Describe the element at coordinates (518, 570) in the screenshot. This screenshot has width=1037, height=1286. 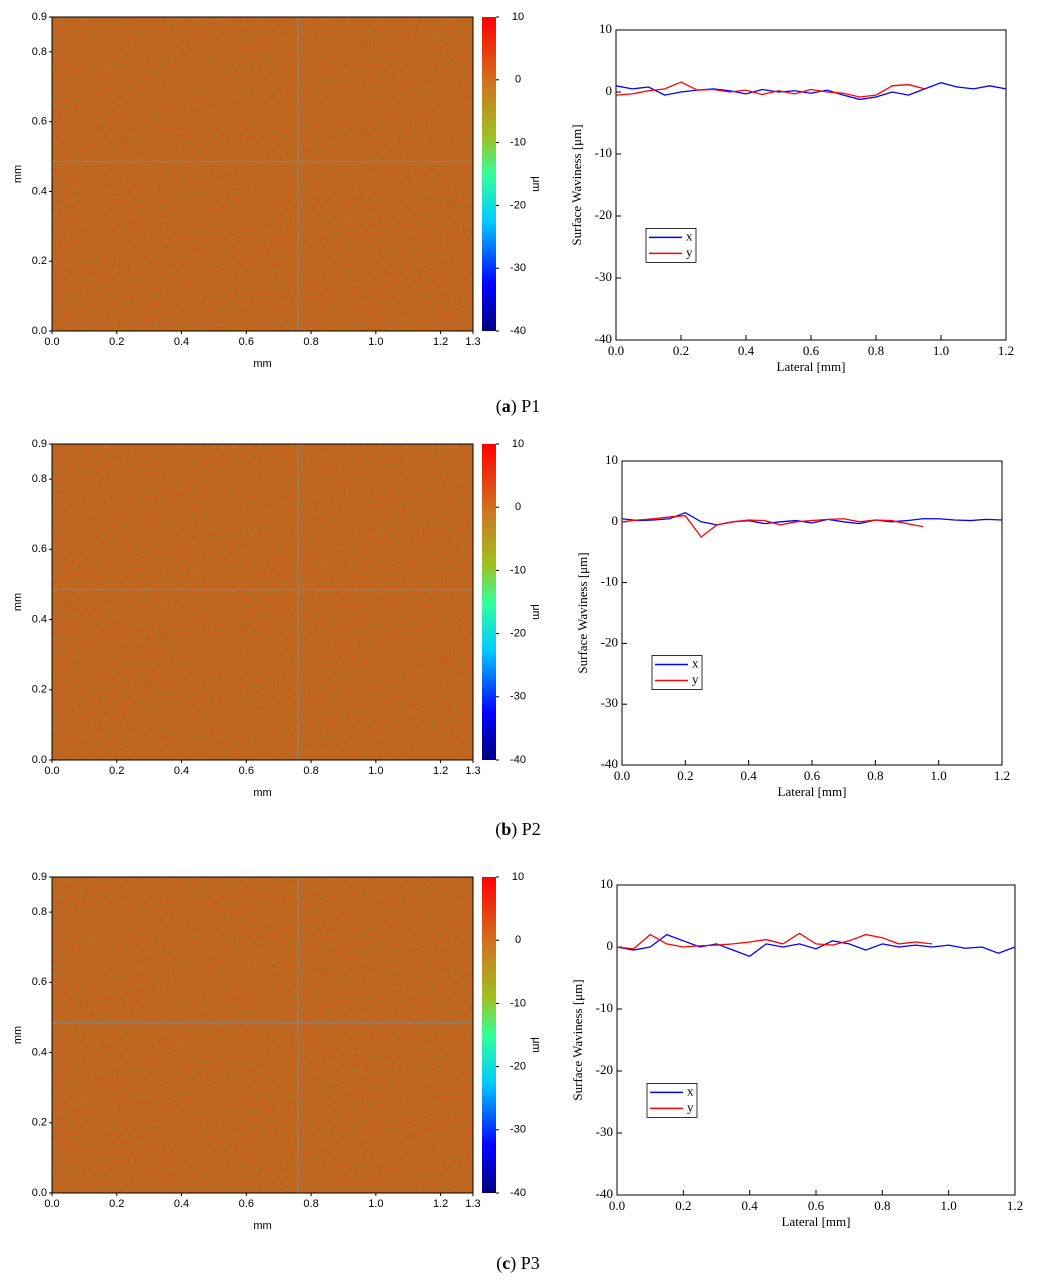
I see `colorbar-tick-label: -10` at that location.